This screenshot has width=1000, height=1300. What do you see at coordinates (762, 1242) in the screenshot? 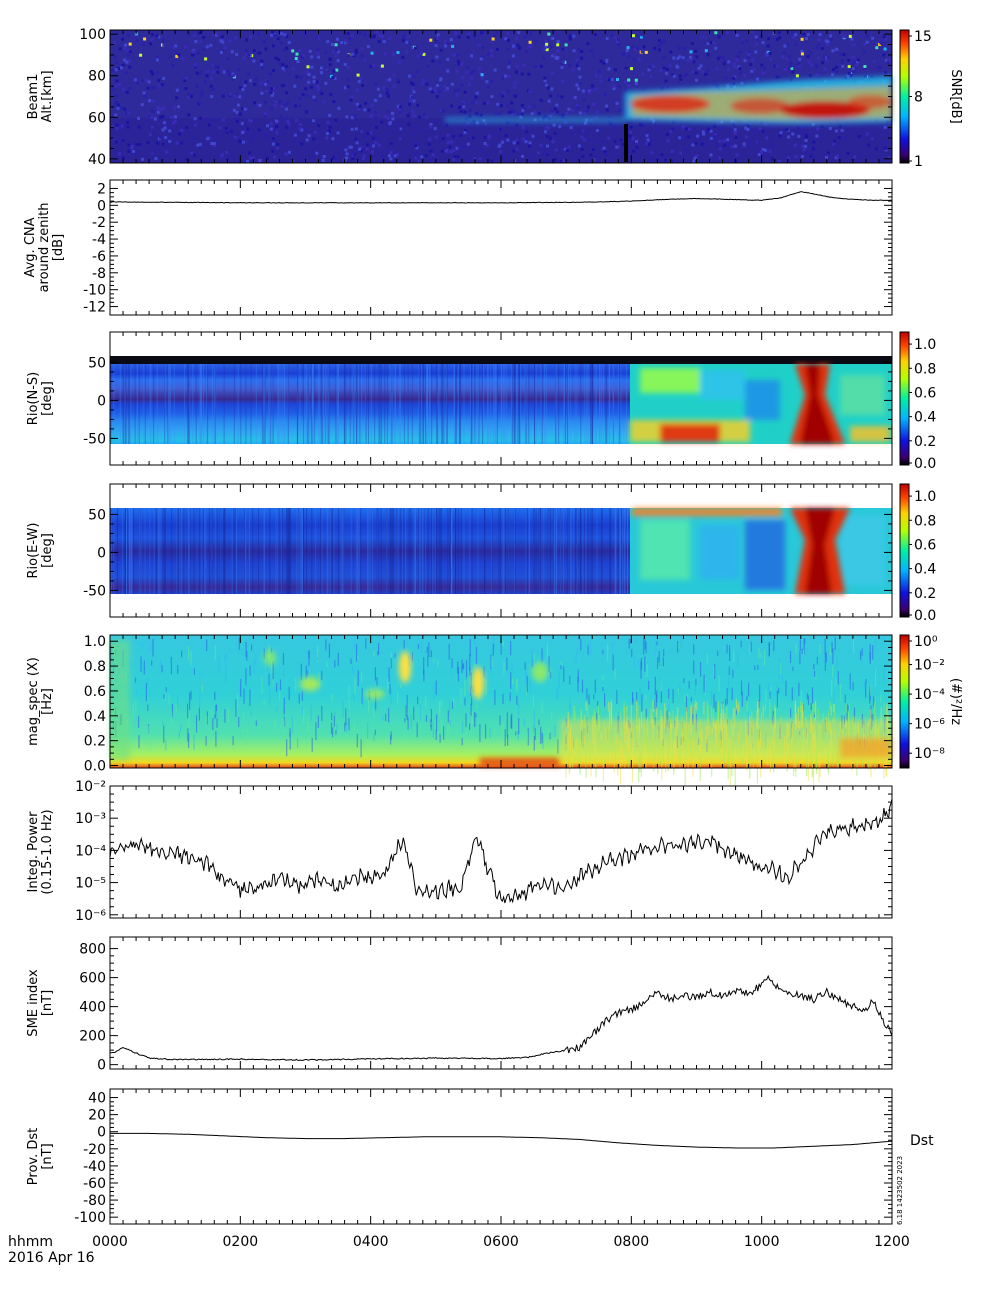
I see `xtick-label: 1000` at bounding box center [762, 1242].